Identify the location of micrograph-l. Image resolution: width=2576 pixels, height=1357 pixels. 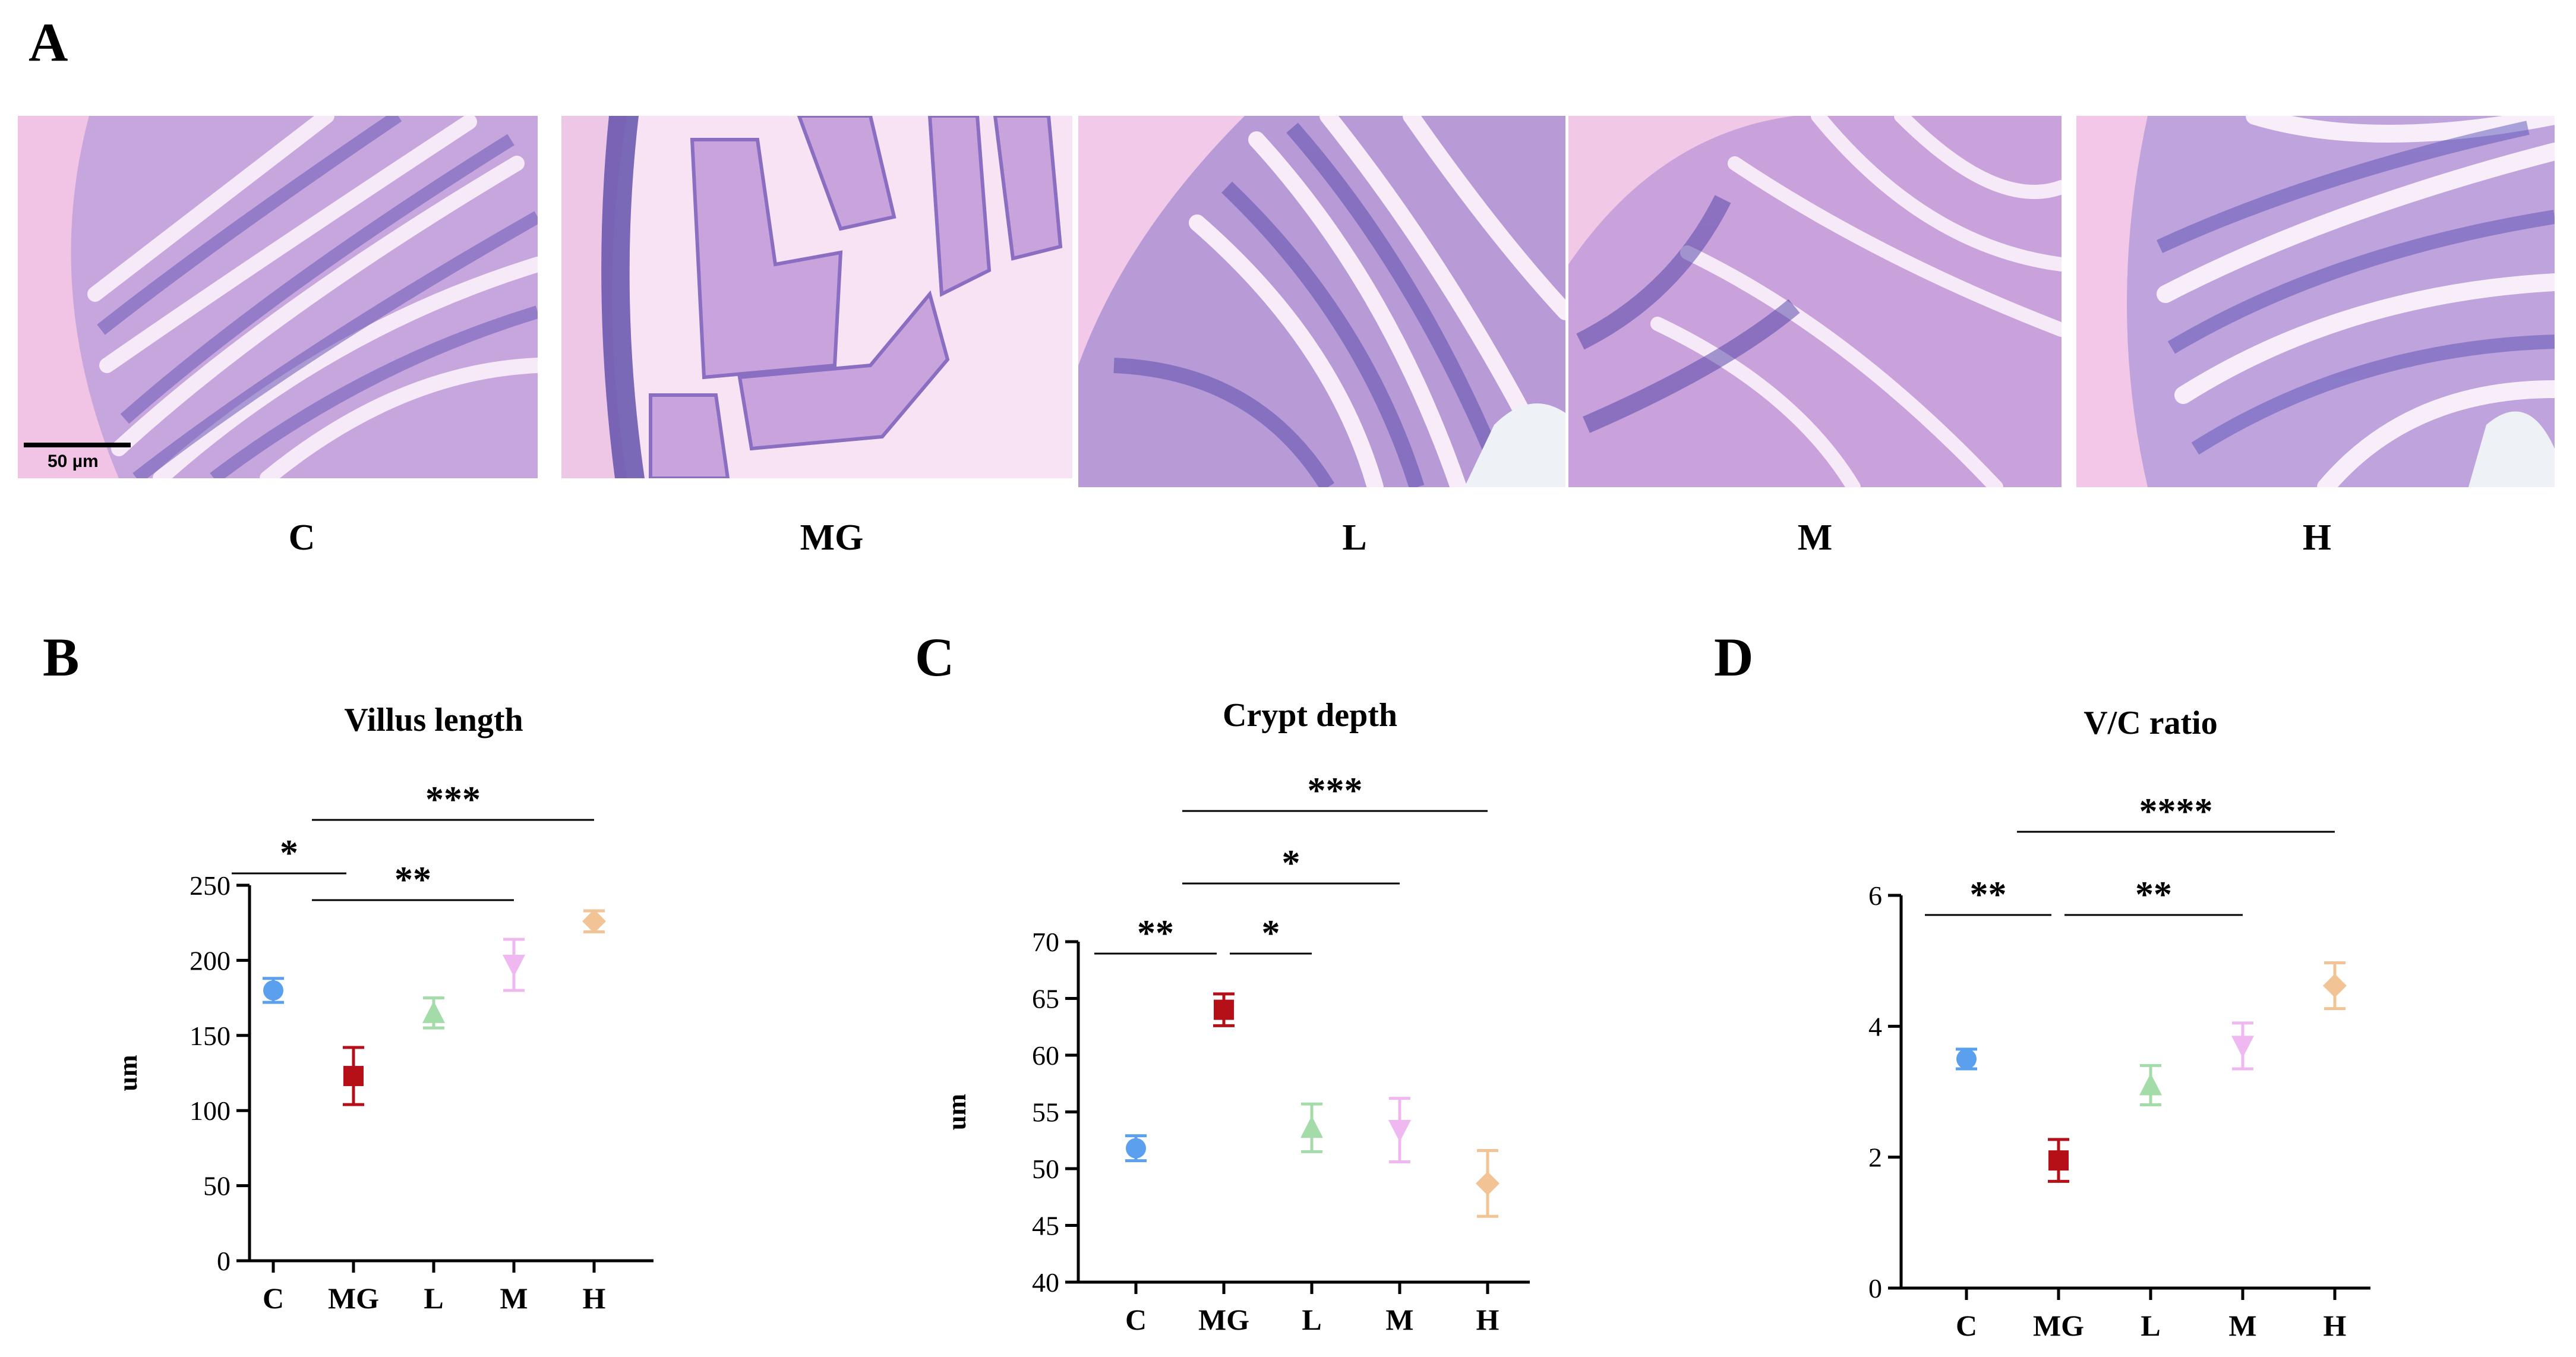
(1321, 301).